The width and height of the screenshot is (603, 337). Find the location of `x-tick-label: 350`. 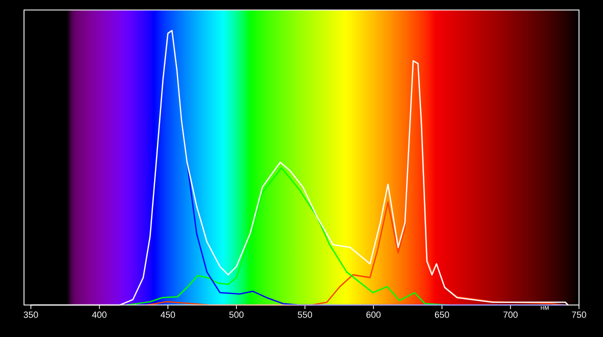

x-tick-label: 350 is located at coordinates (31, 315).